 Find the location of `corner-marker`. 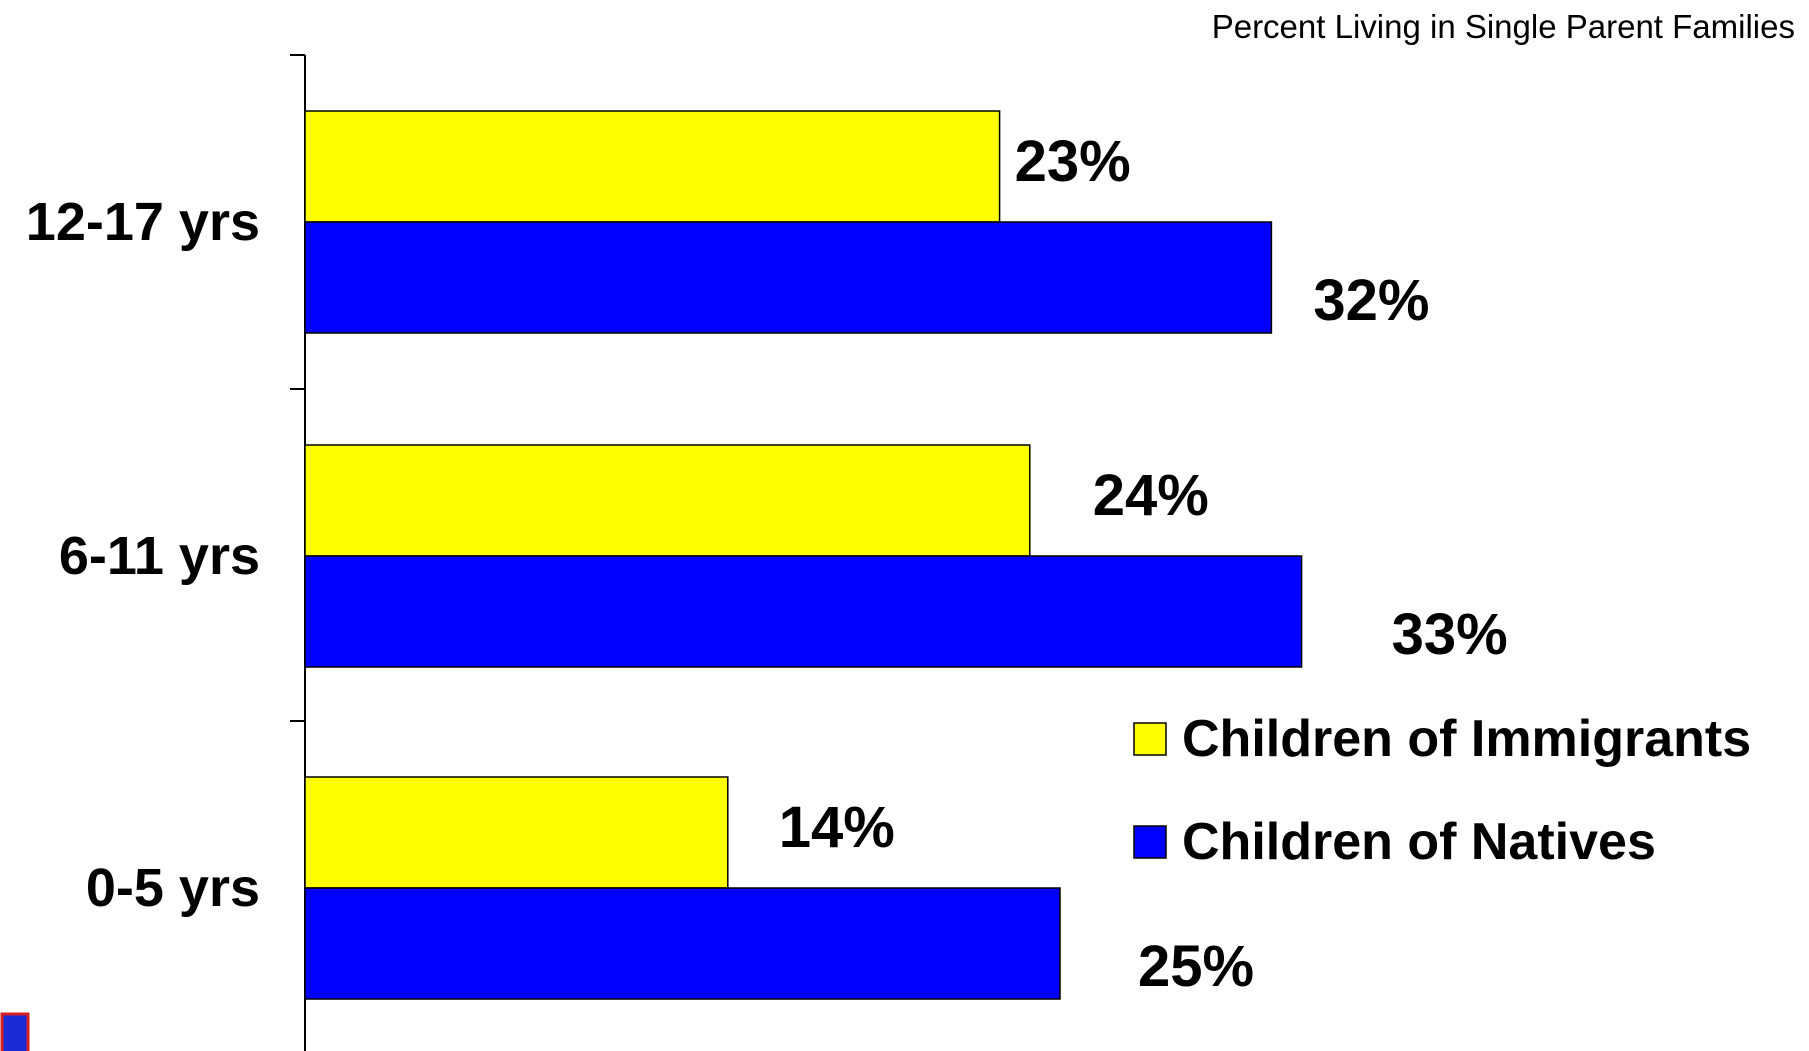

corner-marker is located at coordinates (15, 1031).